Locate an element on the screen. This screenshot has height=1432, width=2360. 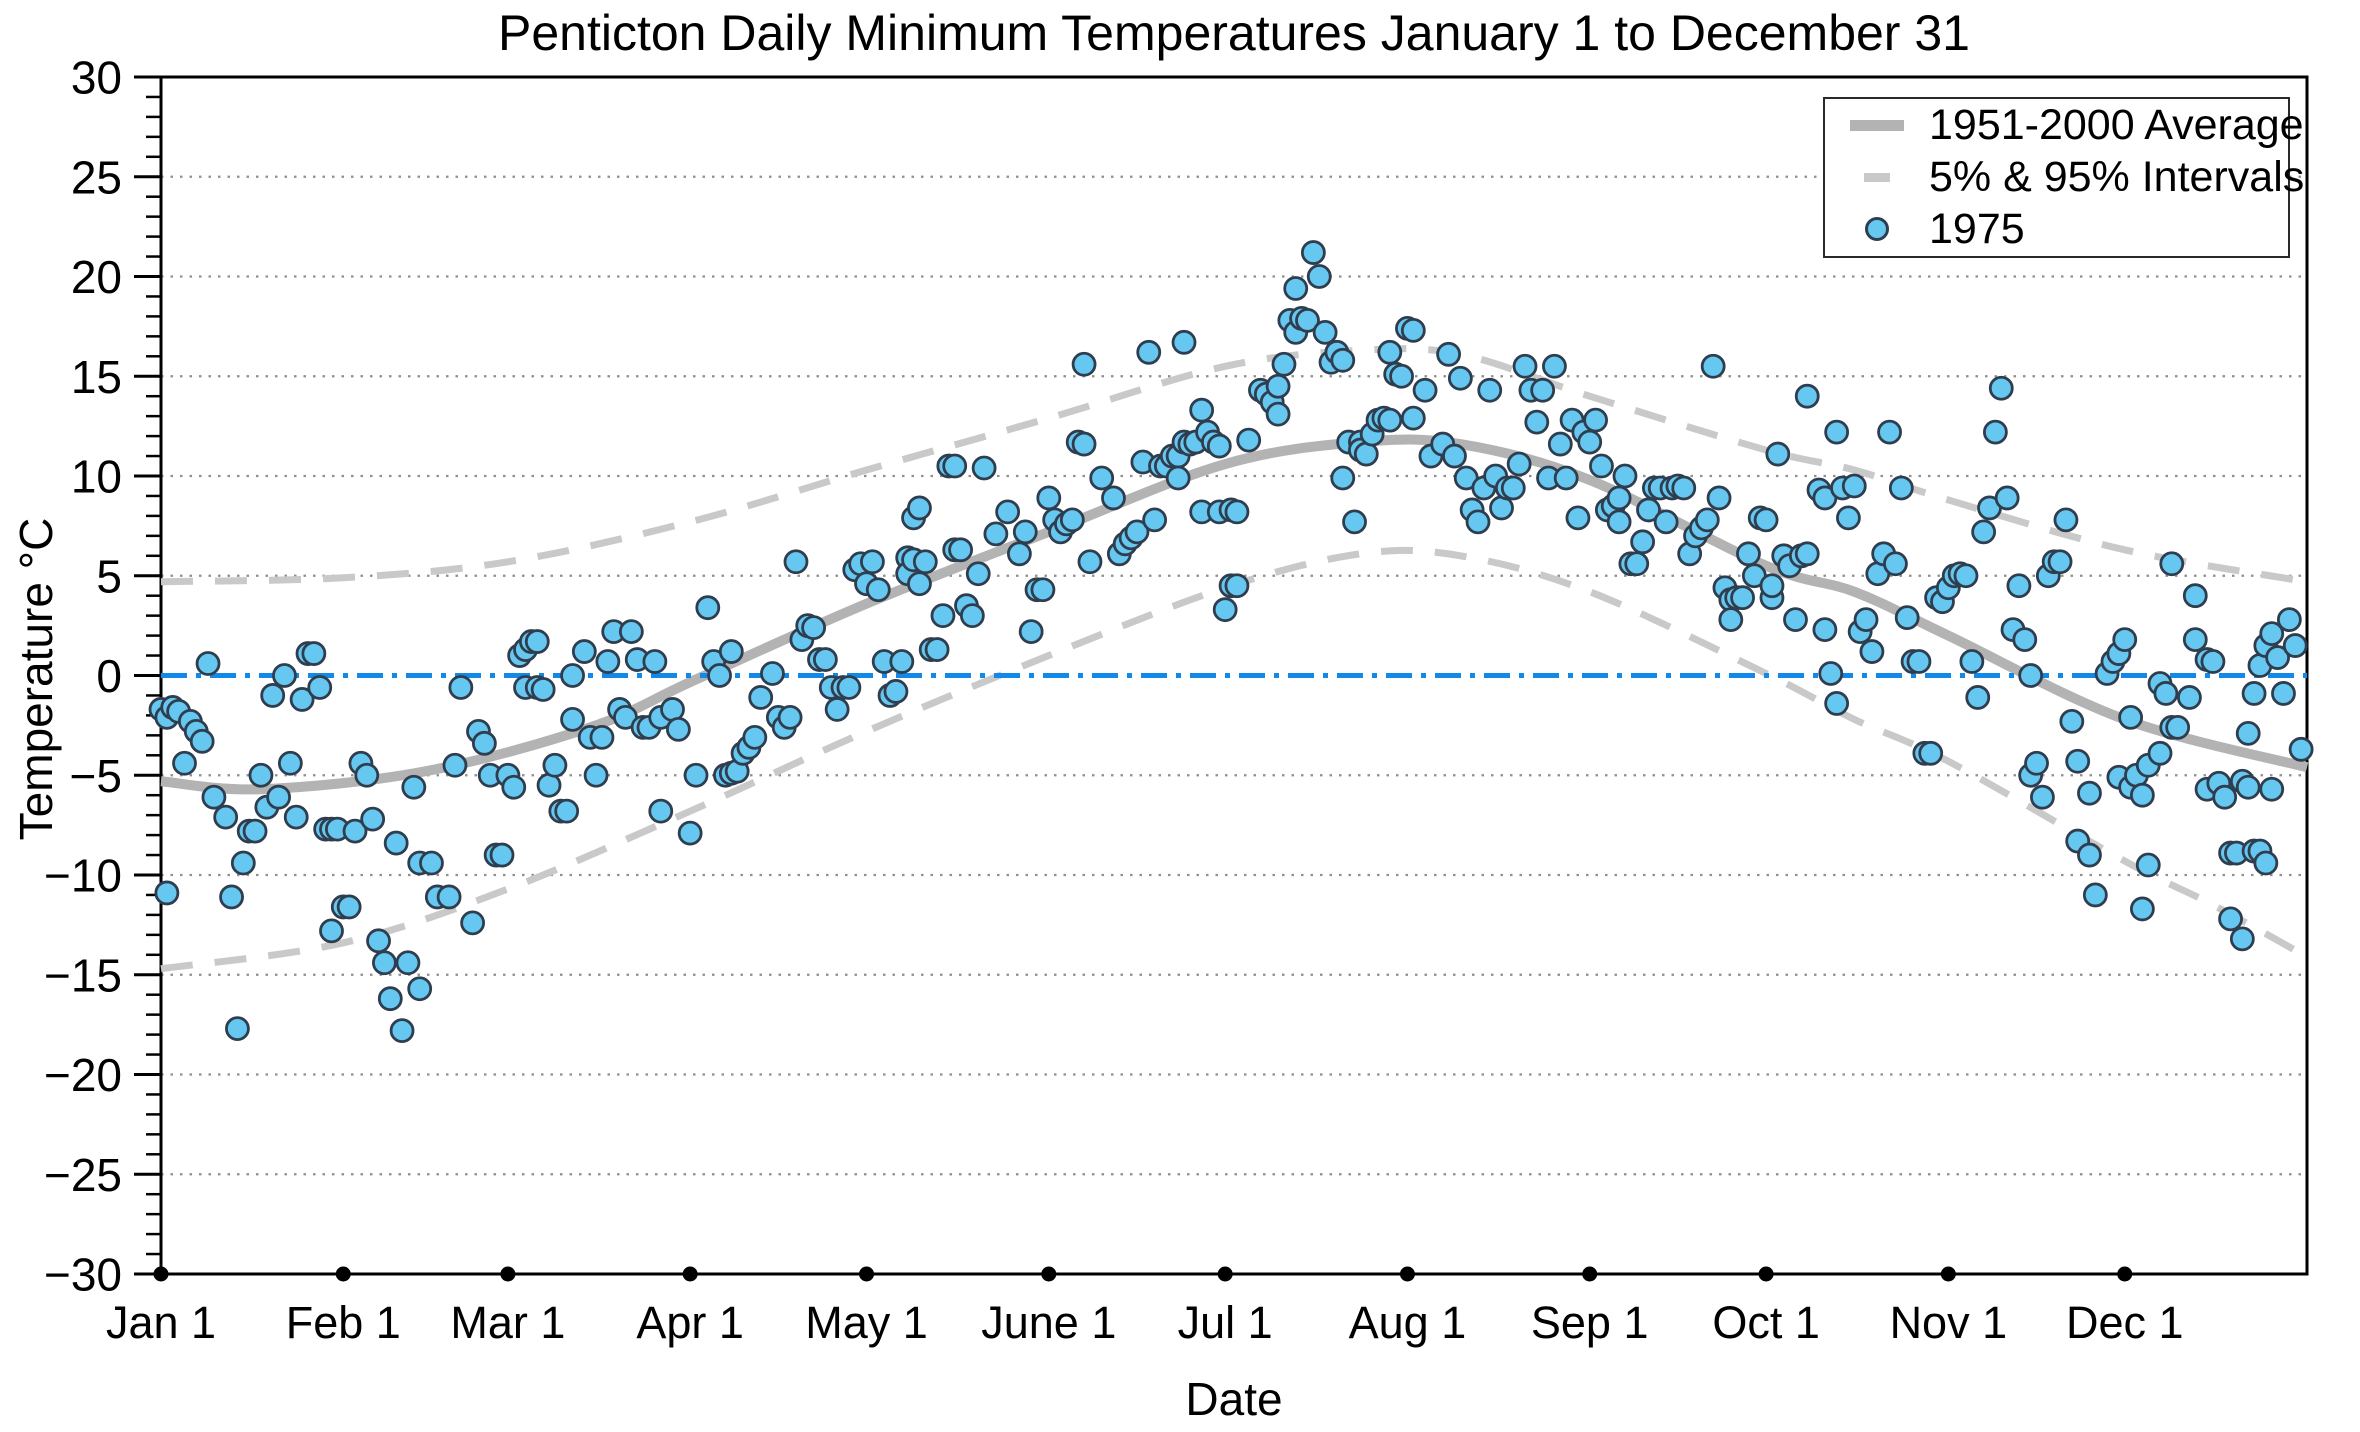
x-tick-label: Apr 1 is located at coordinates (690, 1322).